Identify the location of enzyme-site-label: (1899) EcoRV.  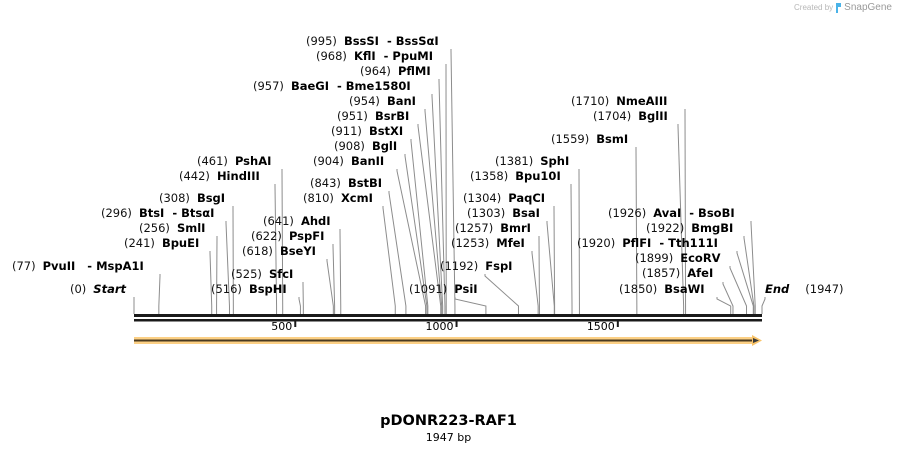
(678, 258).